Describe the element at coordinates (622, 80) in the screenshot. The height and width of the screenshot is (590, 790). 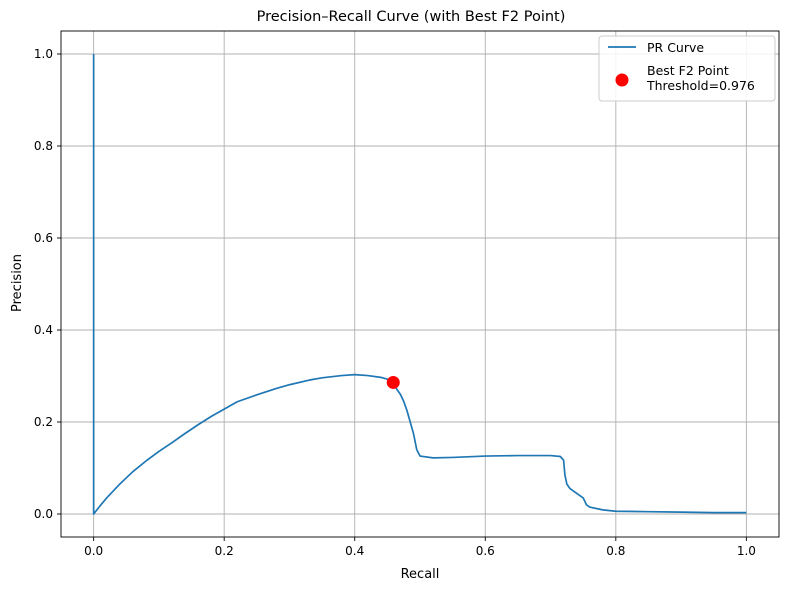
I see `legend-marker-best-f2` at that location.